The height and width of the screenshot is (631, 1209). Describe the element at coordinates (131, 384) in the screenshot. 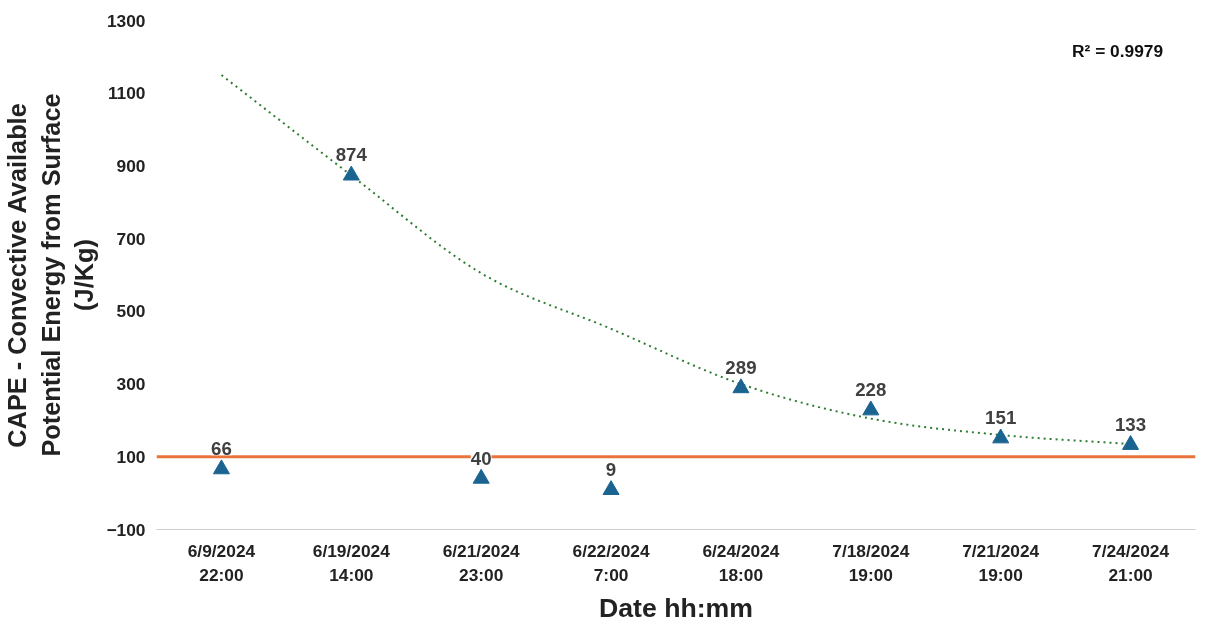

I see `y-tick-label: 300` at that location.